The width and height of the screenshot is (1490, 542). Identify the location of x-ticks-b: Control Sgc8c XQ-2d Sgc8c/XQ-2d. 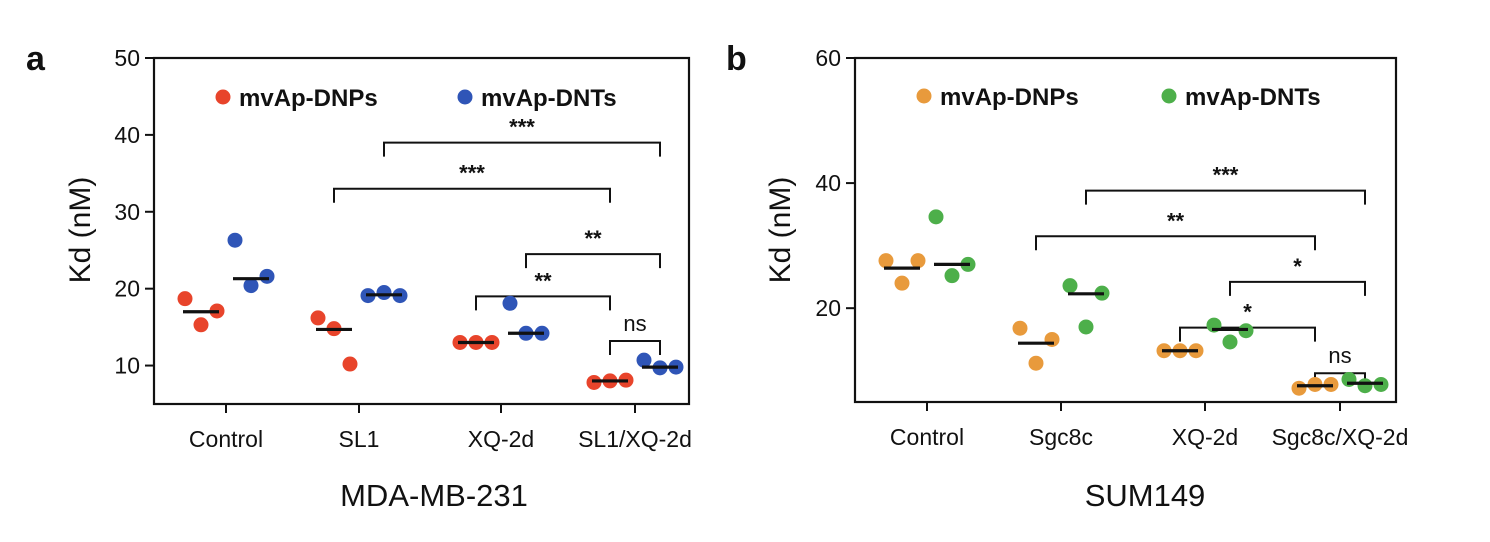
(1149, 426).